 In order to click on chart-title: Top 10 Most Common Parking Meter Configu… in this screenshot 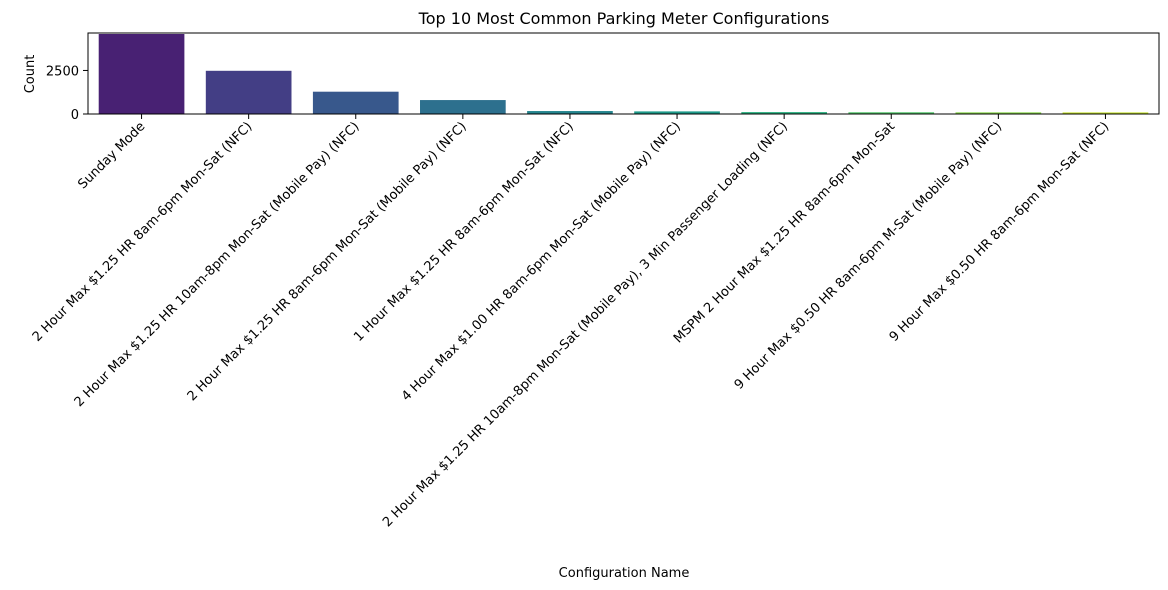, I will do `click(624, 18)`.